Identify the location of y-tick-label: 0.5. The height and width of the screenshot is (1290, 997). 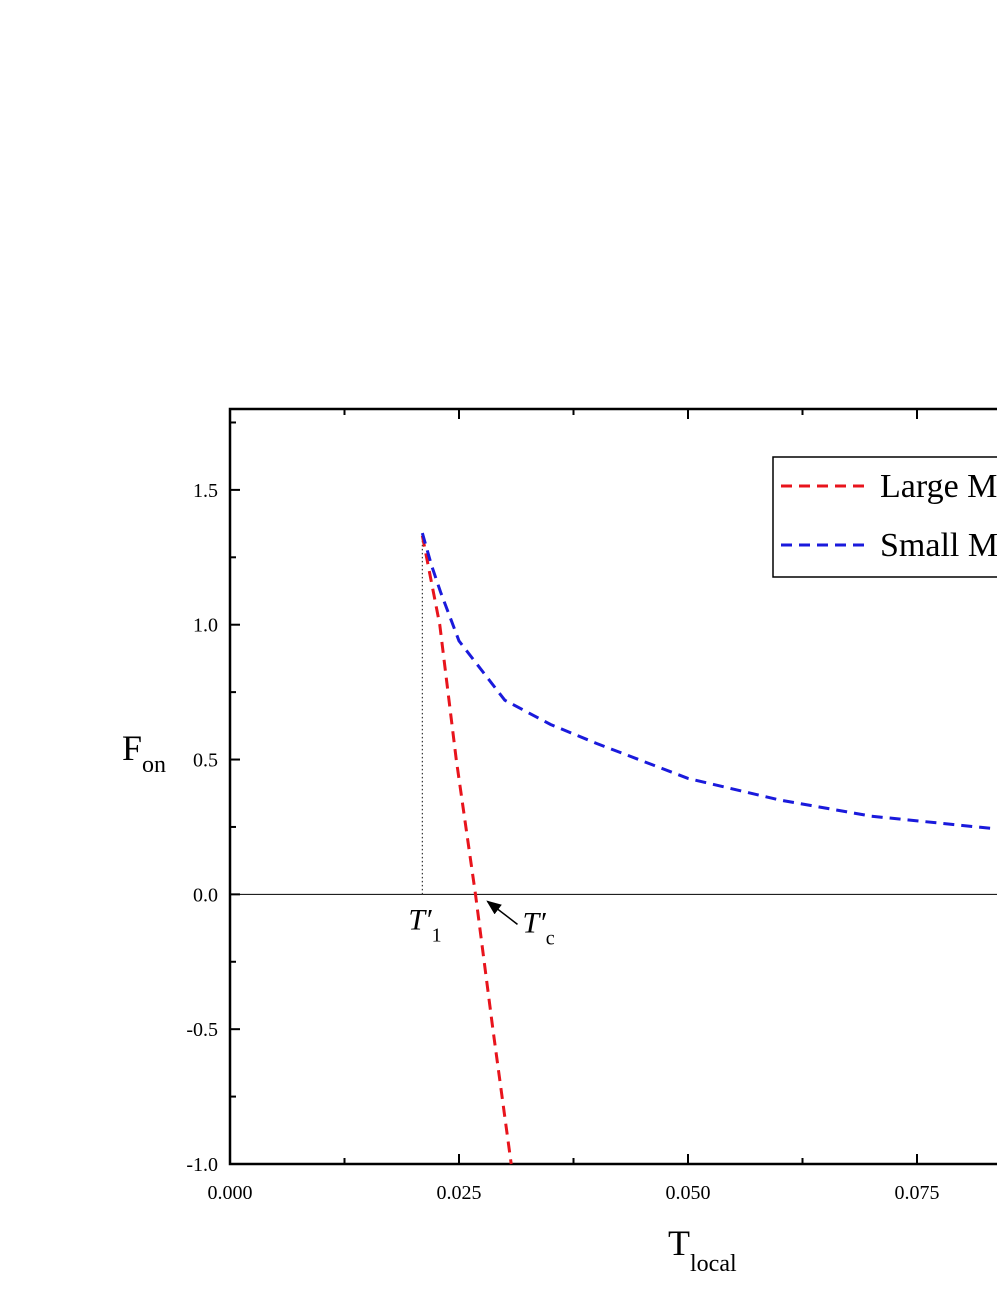
(205, 761).